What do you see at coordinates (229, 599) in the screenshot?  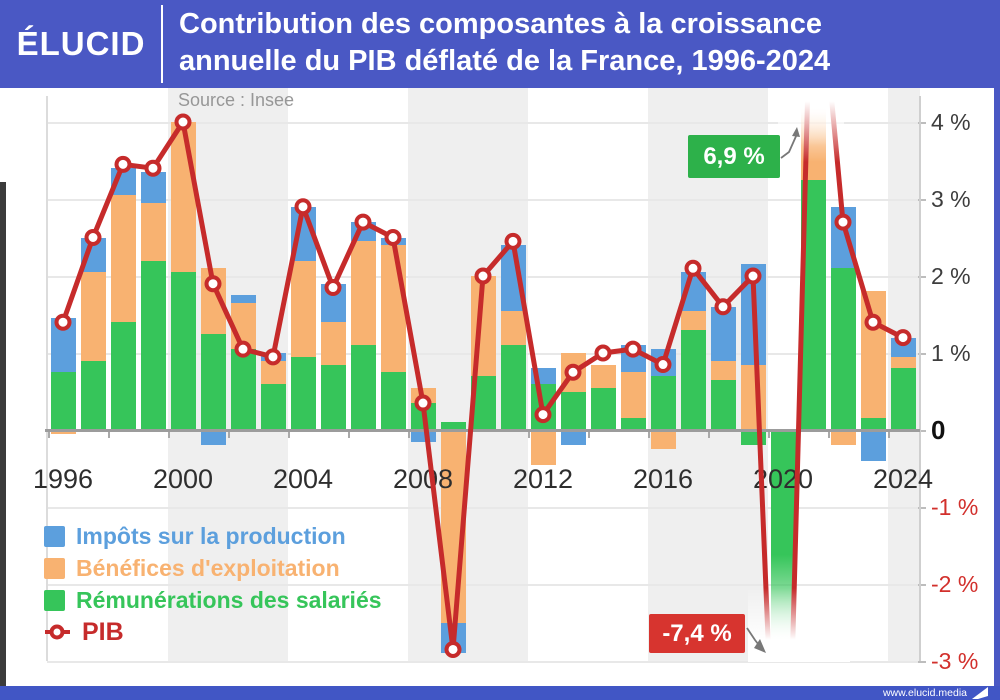 I see `legend-label: Rémunérations des salariés` at bounding box center [229, 599].